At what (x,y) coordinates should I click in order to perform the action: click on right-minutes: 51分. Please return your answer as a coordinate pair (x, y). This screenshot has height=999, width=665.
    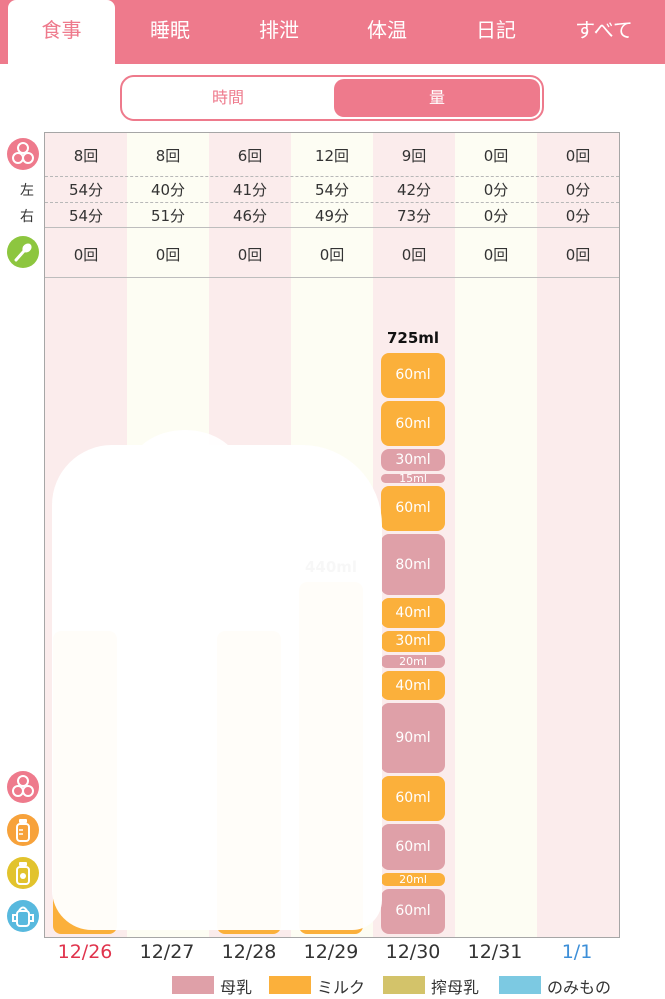
    Looking at the image, I should click on (168, 216).